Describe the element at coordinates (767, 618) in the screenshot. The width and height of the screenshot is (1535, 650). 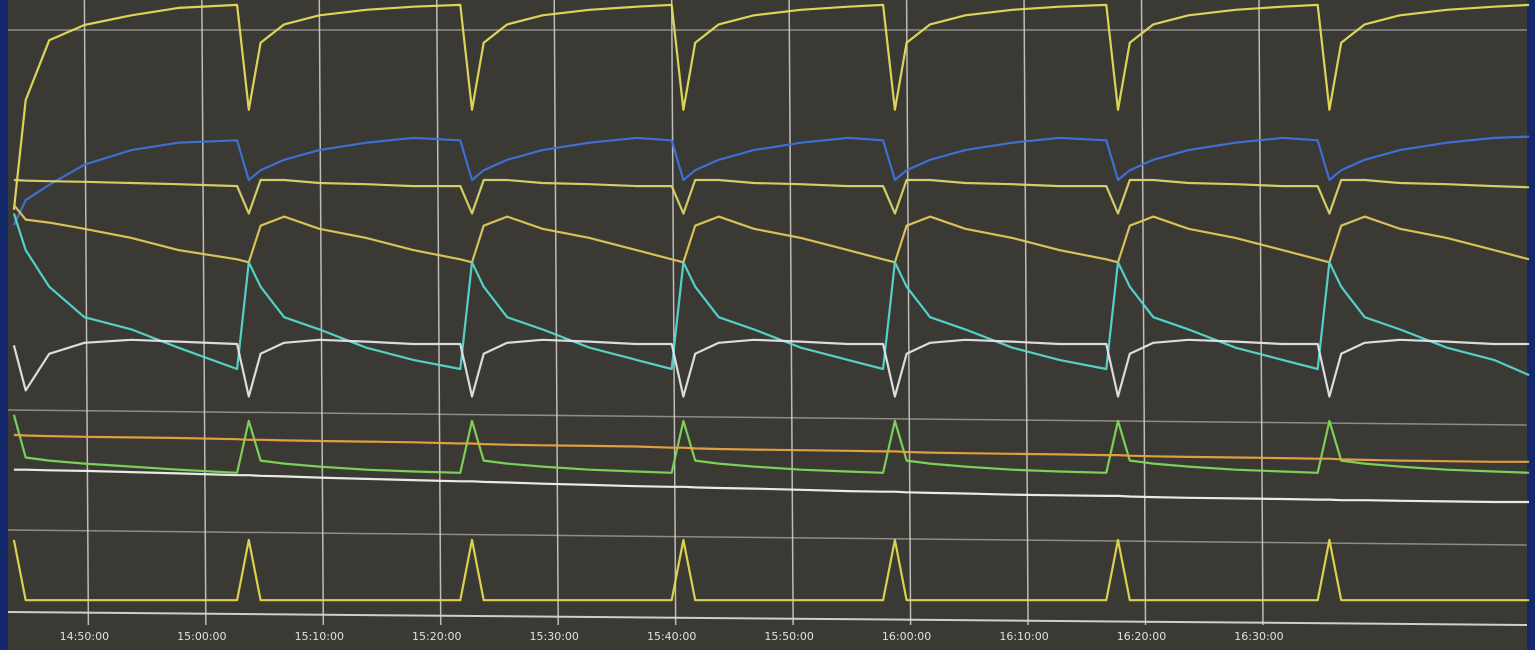
I see `x-axis-line` at that location.